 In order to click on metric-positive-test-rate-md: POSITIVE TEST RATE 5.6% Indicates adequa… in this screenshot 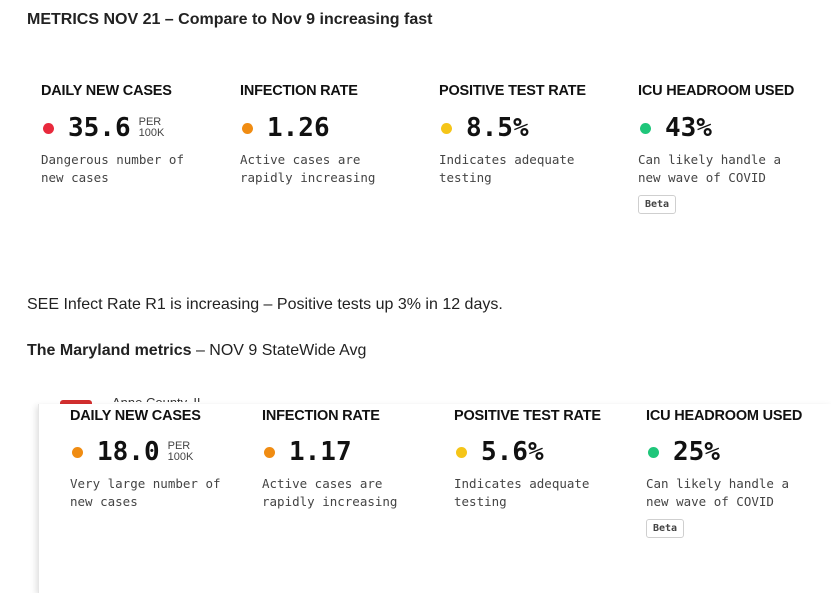, I will do `click(549, 459)`.